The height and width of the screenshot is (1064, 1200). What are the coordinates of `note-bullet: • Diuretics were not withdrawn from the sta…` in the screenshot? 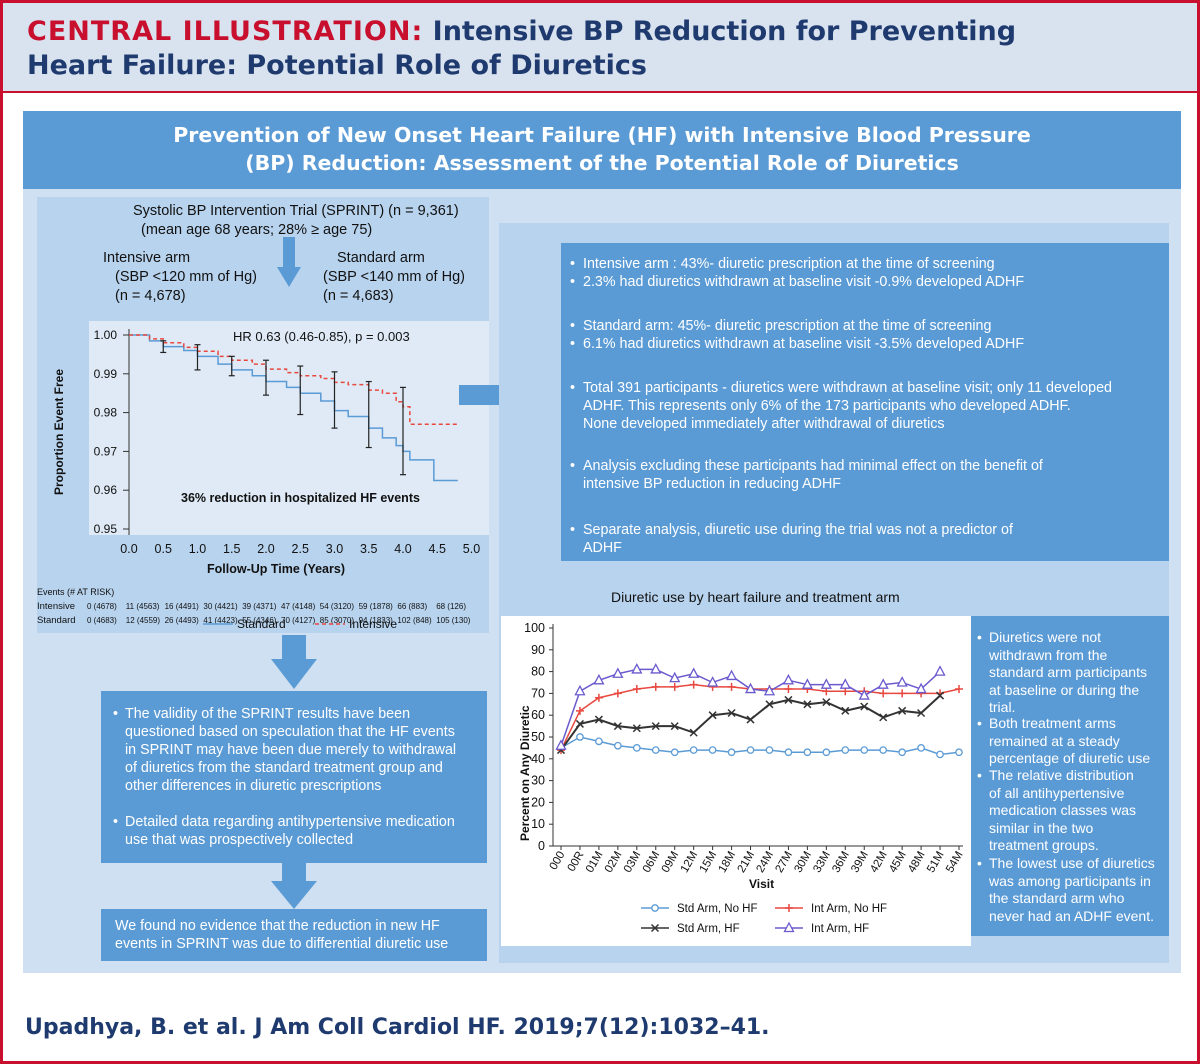 It's located at (1072, 673).